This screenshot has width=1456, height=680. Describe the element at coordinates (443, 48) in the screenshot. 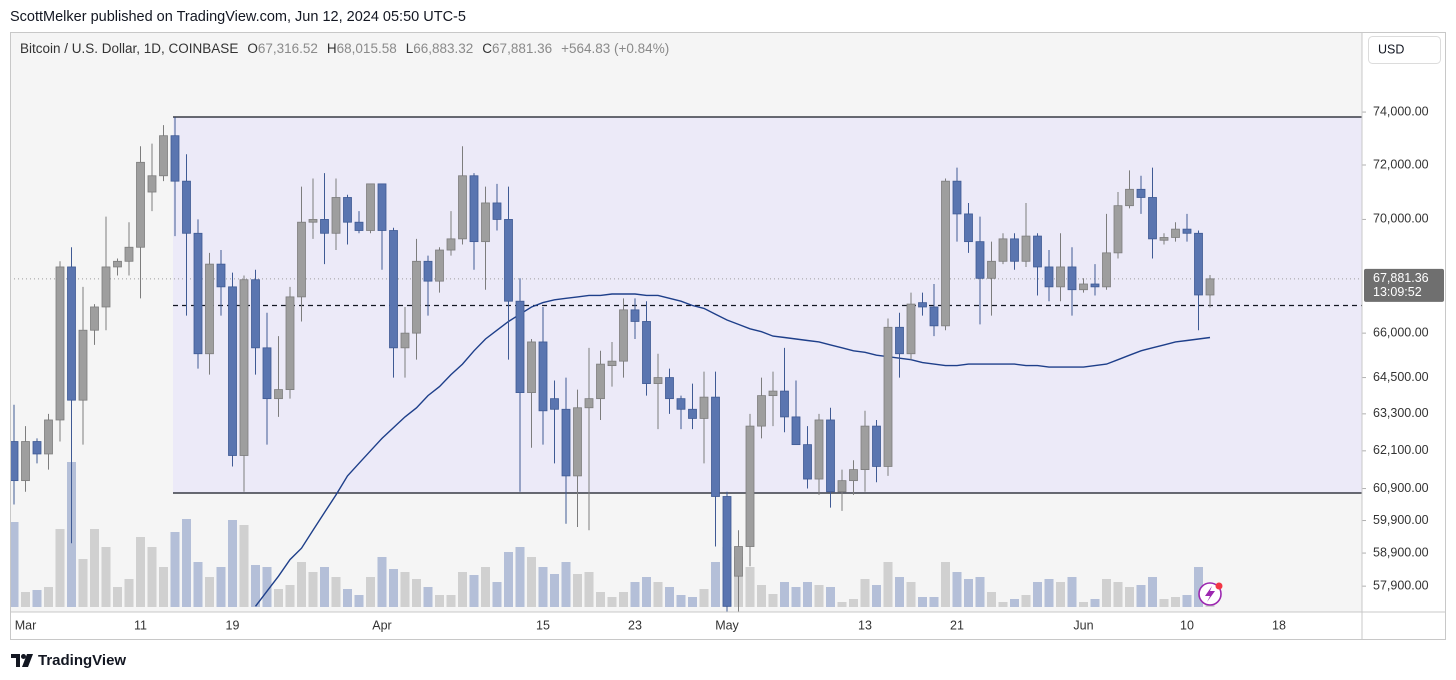

I see `ohlc-value: 66,883.32` at that location.